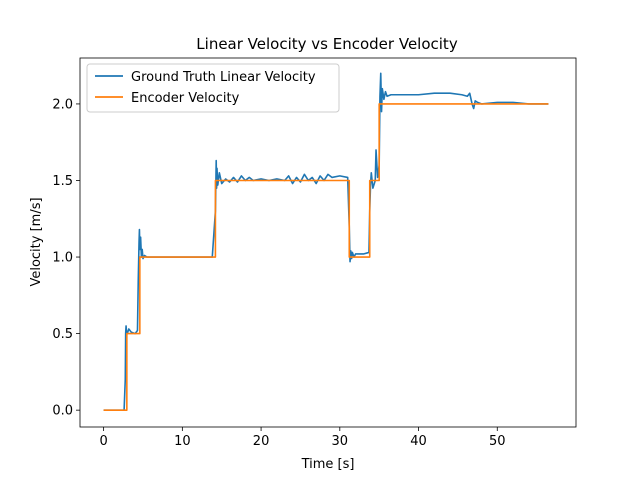 This screenshot has width=640, height=480. What do you see at coordinates (36, 241) in the screenshot?
I see `y-axis-label: Velocity [m/s]` at bounding box center [36, 241].